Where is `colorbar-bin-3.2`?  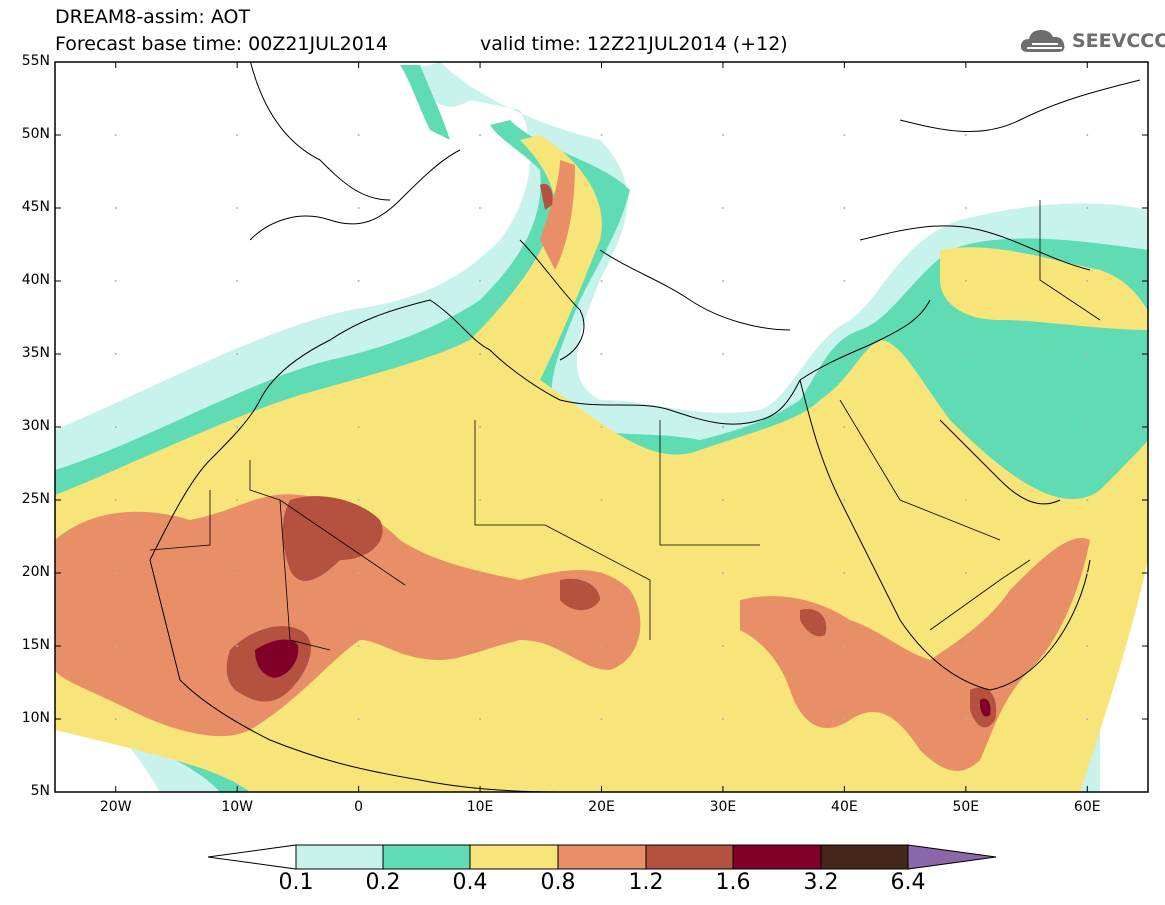
colorbar-bin-3.2 is located at coordinates (864, 857).